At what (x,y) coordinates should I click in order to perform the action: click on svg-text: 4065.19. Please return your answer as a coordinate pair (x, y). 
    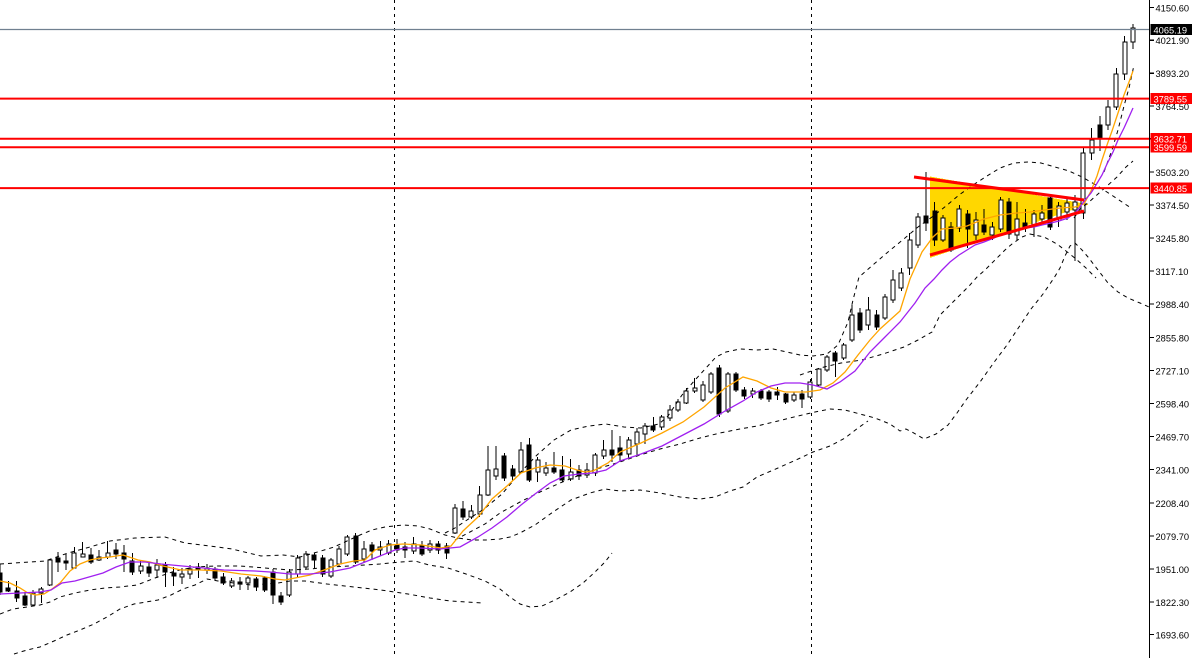
    Looking at the image, I should click on (1171, 30).